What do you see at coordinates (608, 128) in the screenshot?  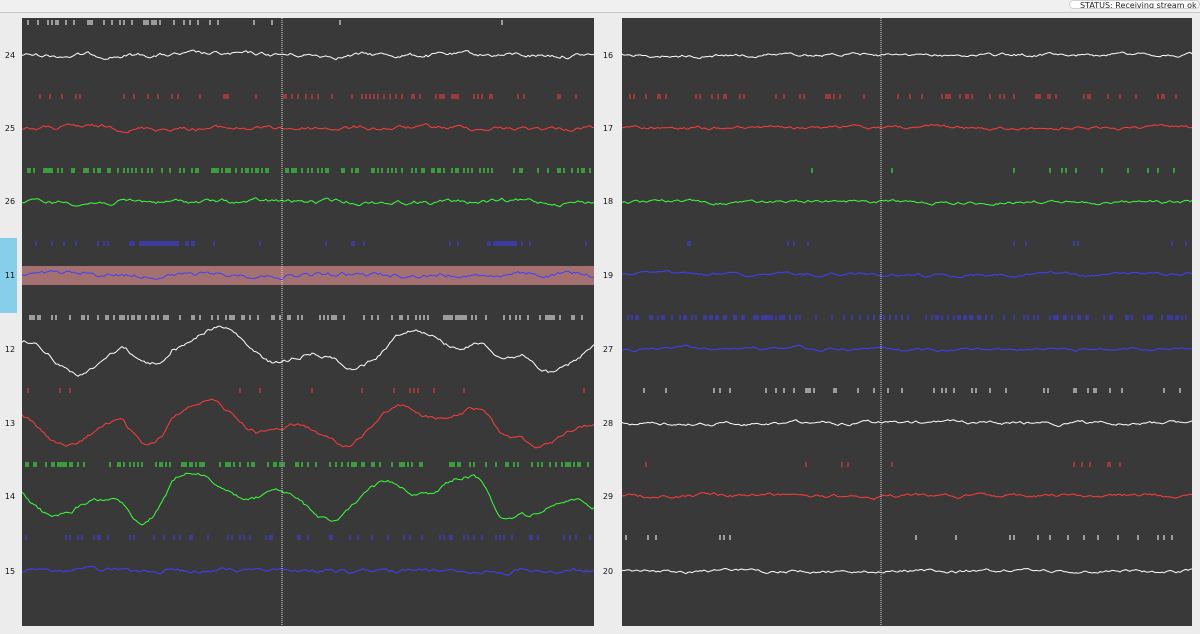 I see `channel-label: 17` at bounding box center [608, 128].